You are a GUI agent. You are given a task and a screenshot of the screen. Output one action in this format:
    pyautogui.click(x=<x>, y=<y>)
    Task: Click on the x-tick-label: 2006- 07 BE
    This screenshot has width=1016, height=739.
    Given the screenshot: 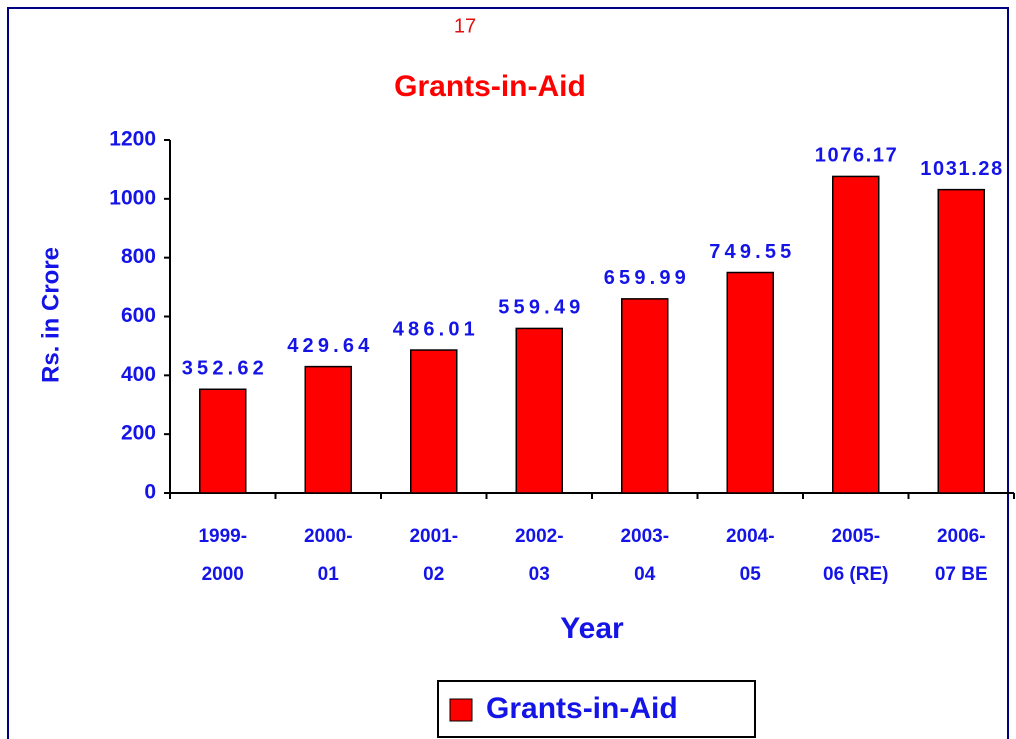 What is the action you would take?
    pyautogui.click(x=961, y=555)
    